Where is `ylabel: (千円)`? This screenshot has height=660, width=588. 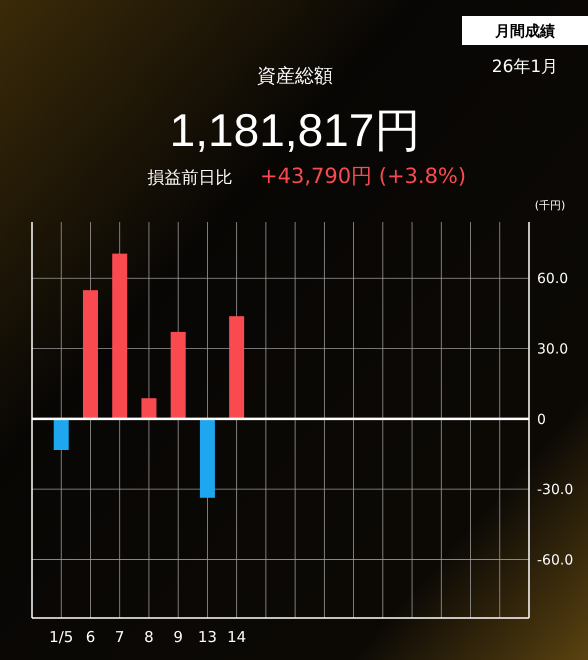 ylabel: (千円) is located at coordinates (550, 205).